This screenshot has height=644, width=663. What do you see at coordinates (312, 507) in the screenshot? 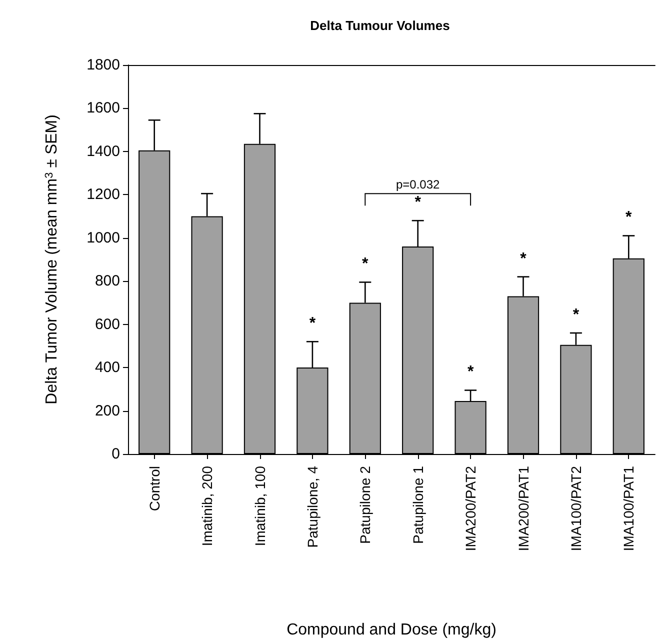
I see `x-tick-label: Patupilone, 4` at bounding box center [312, 507].